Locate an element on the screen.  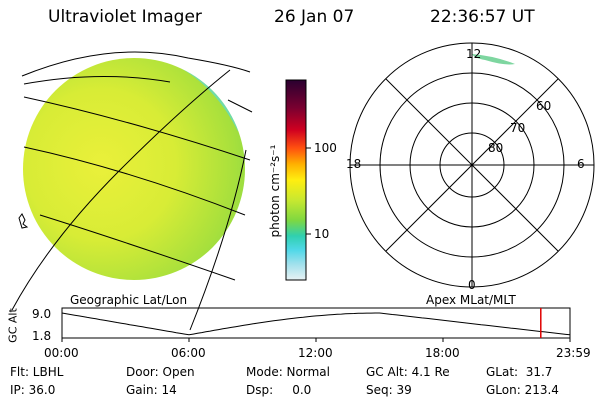
timeline-frame is located at coordinates (316, 323).